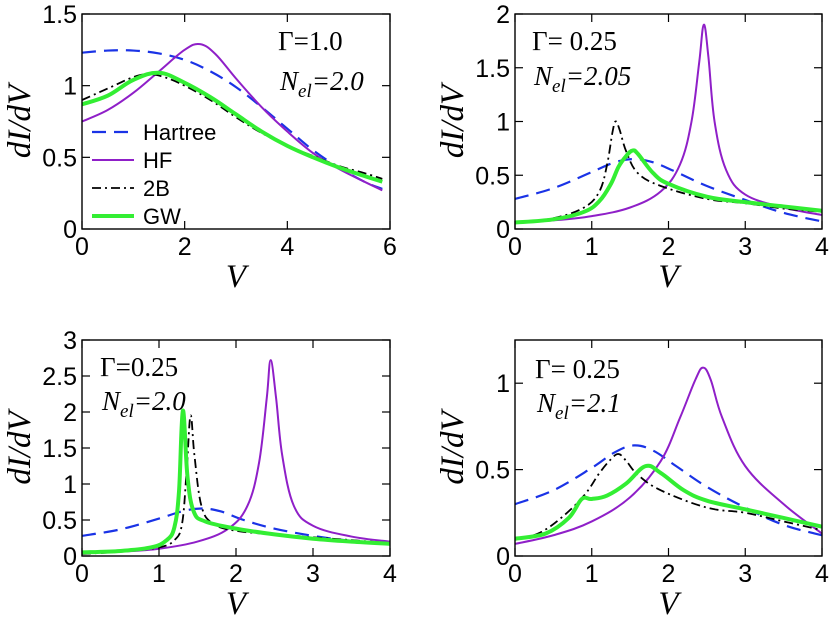 This screenshot has width=832, height=623. I want to click on legend-label-2b: 2B, so click(156, 188).